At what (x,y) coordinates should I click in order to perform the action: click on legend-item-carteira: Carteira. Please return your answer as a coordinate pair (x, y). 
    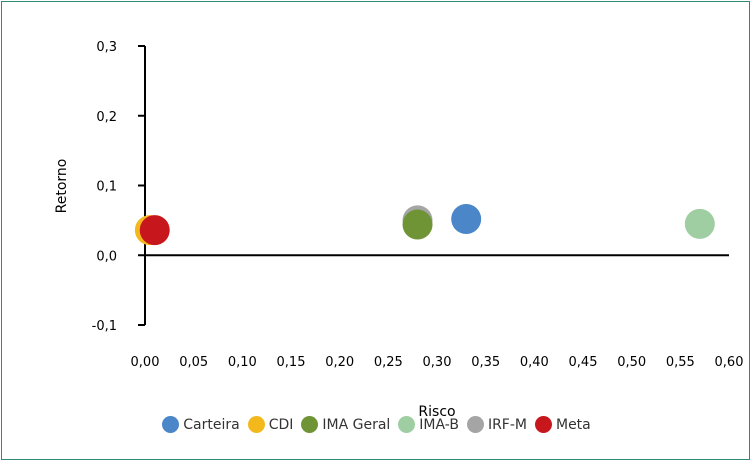
    Looking at the image, I should click on (201, 424).